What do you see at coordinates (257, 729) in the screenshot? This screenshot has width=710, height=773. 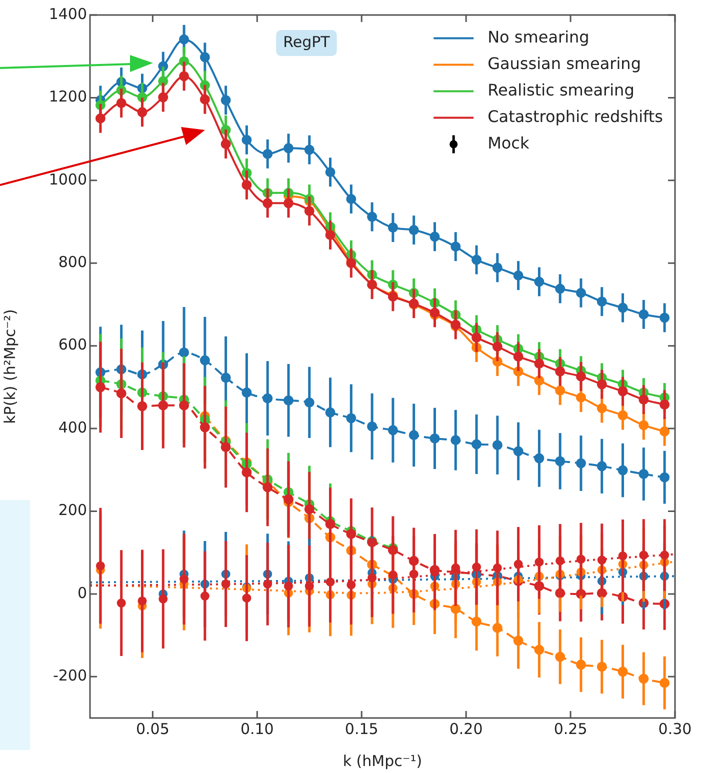 I see `x-tick-label: 0.10` at bounding box center [257, 729].